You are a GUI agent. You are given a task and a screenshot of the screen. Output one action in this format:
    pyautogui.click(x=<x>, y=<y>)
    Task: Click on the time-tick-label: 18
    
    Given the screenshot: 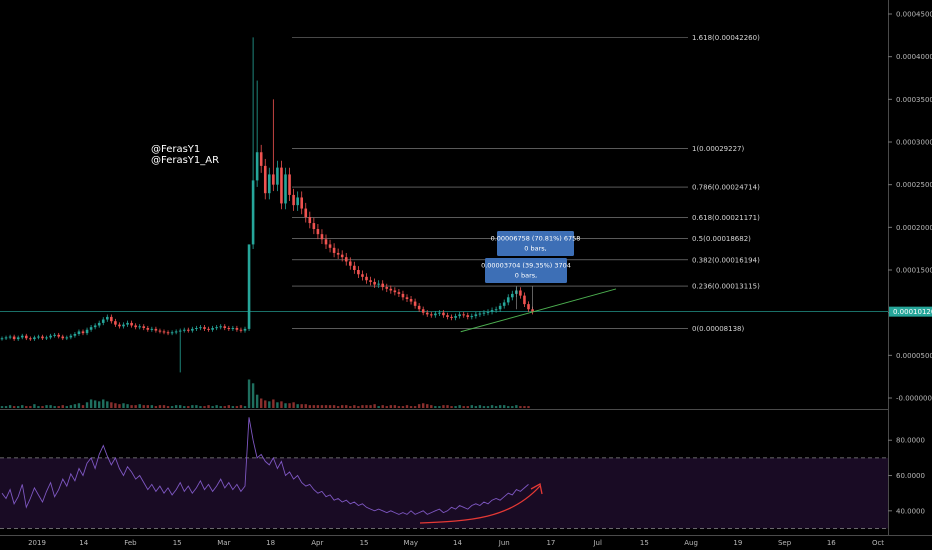 What is the action you would take?
    pyautogui.click(x=270, y=543)
    